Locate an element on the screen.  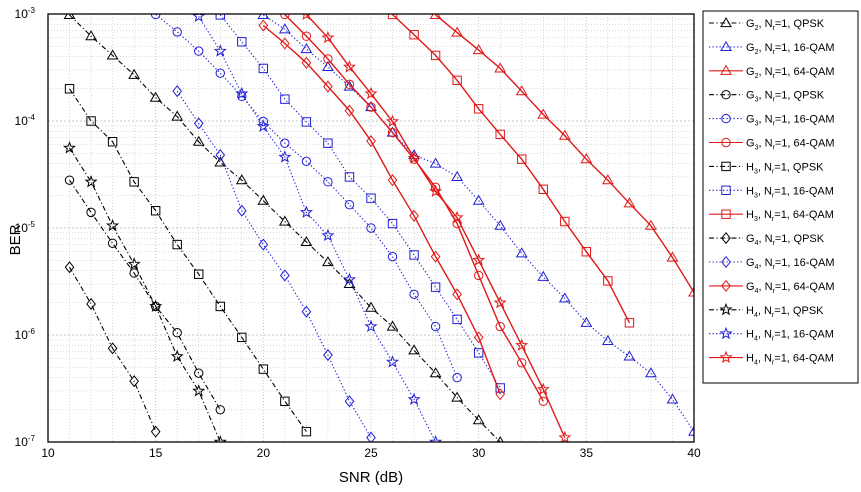
legend-label: G4, Nr=1, 64-QAM is located at coordinates (790, 288).